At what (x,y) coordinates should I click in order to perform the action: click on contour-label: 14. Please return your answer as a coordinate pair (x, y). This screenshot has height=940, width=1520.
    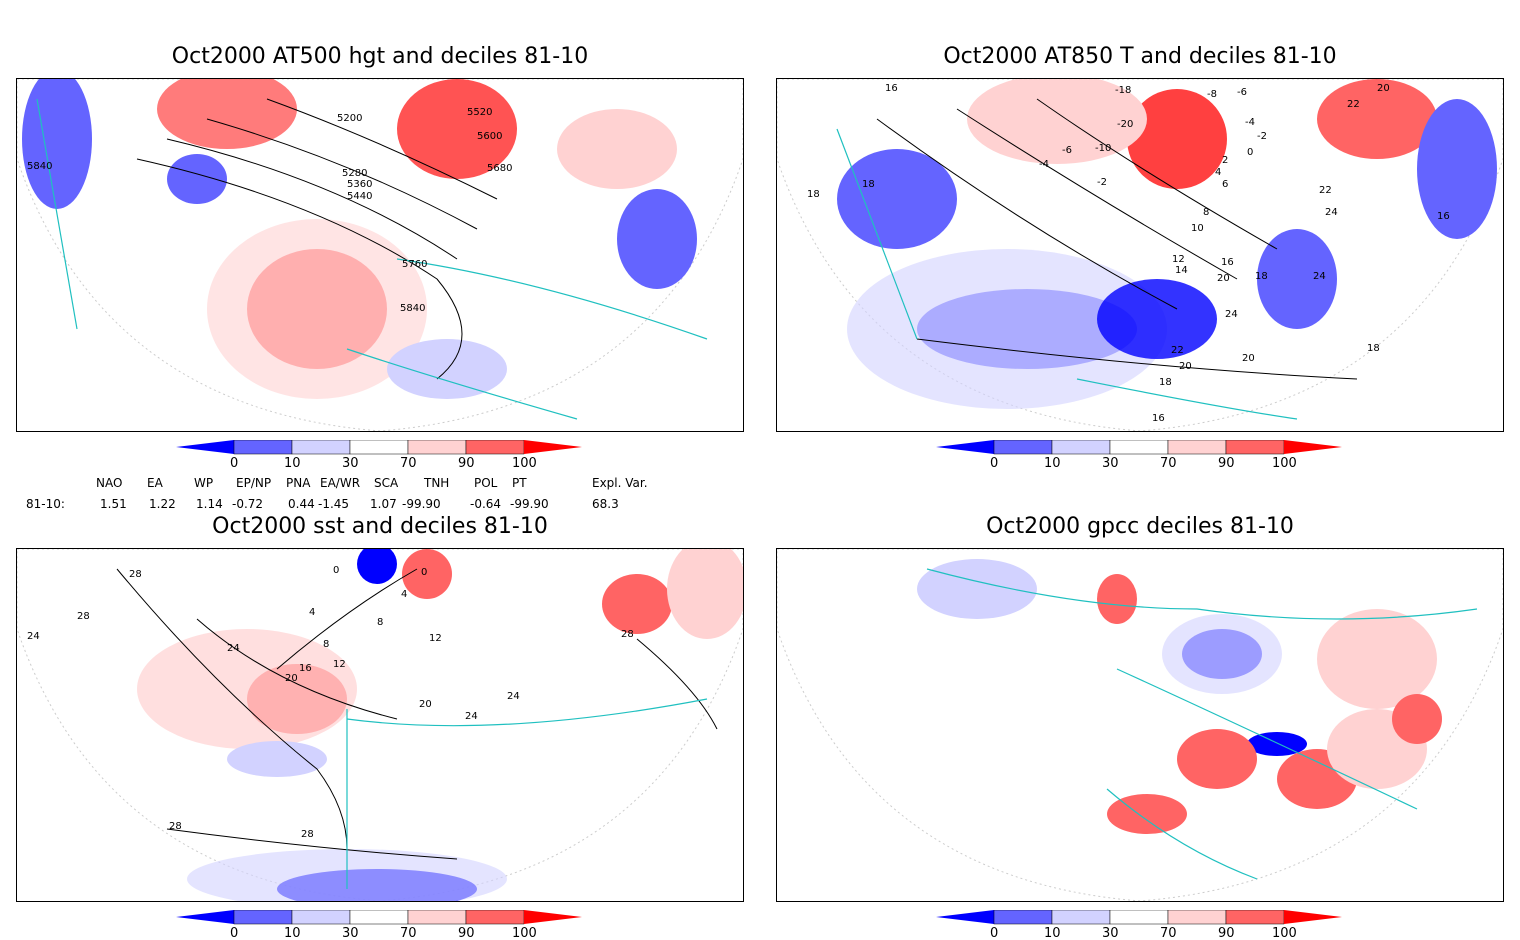
    Looking at the image, I should click on (1181, 270).